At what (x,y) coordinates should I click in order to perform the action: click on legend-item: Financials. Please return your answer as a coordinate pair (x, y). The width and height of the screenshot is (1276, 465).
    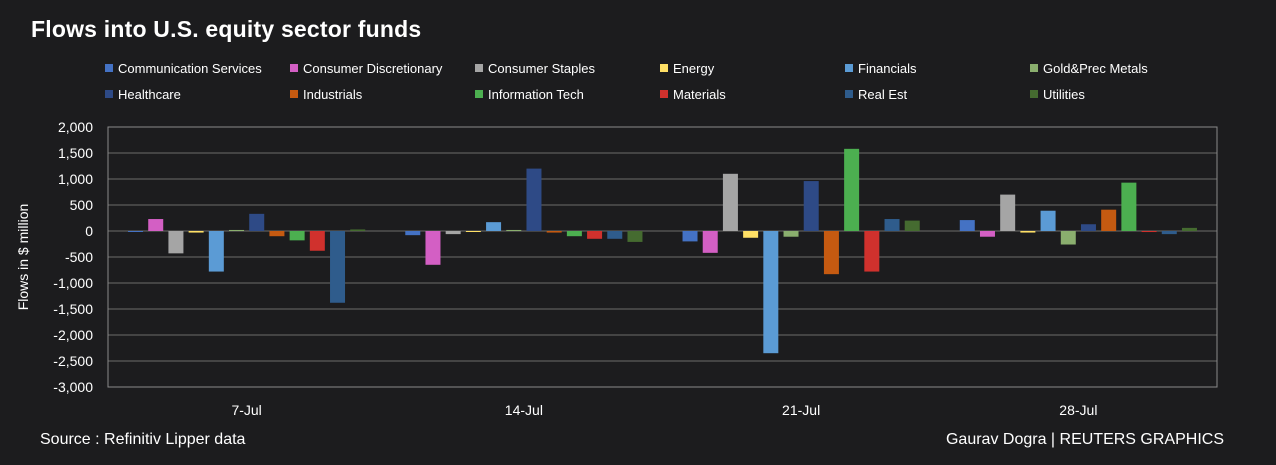
    Looking at the image, I should click on (881, 68).